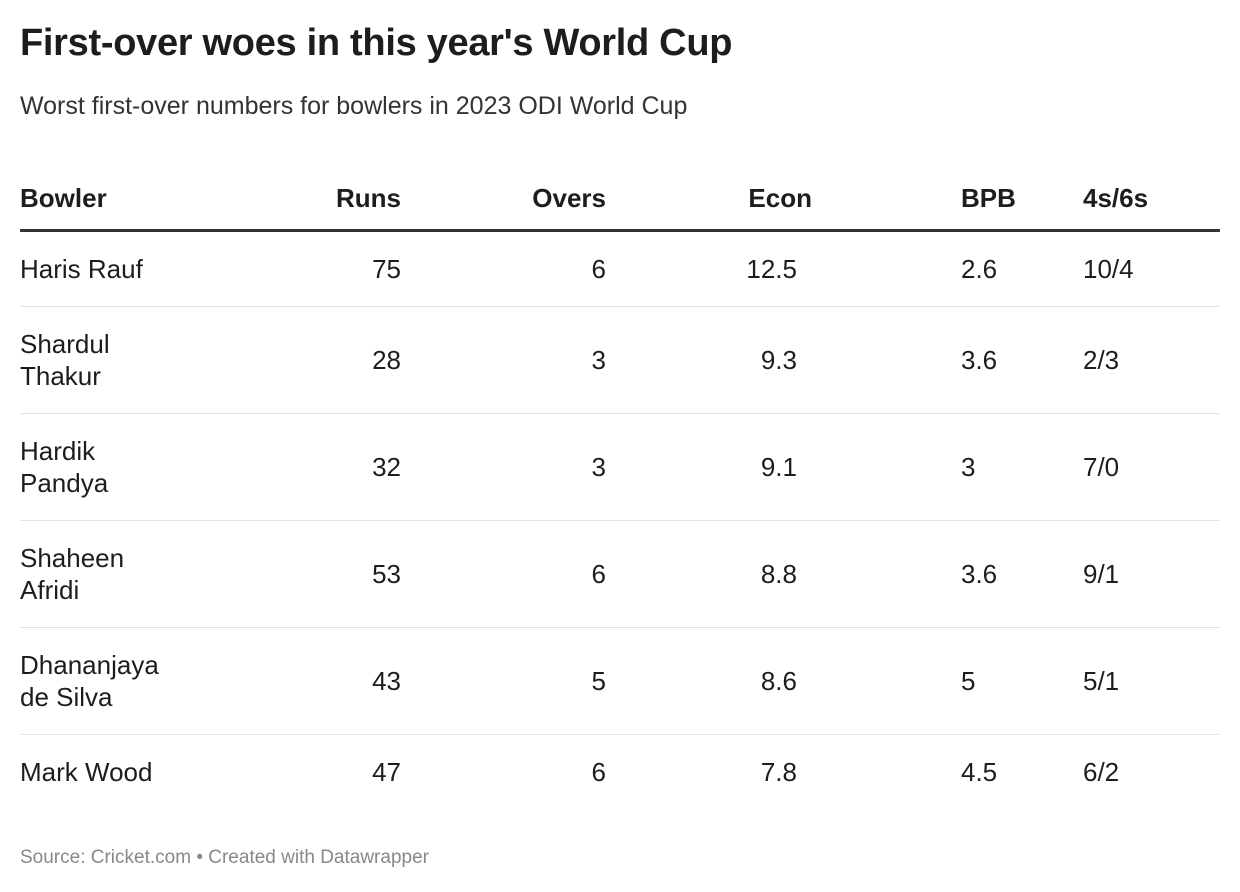  I want to click on cell-runs: 28, so click(386, 360).